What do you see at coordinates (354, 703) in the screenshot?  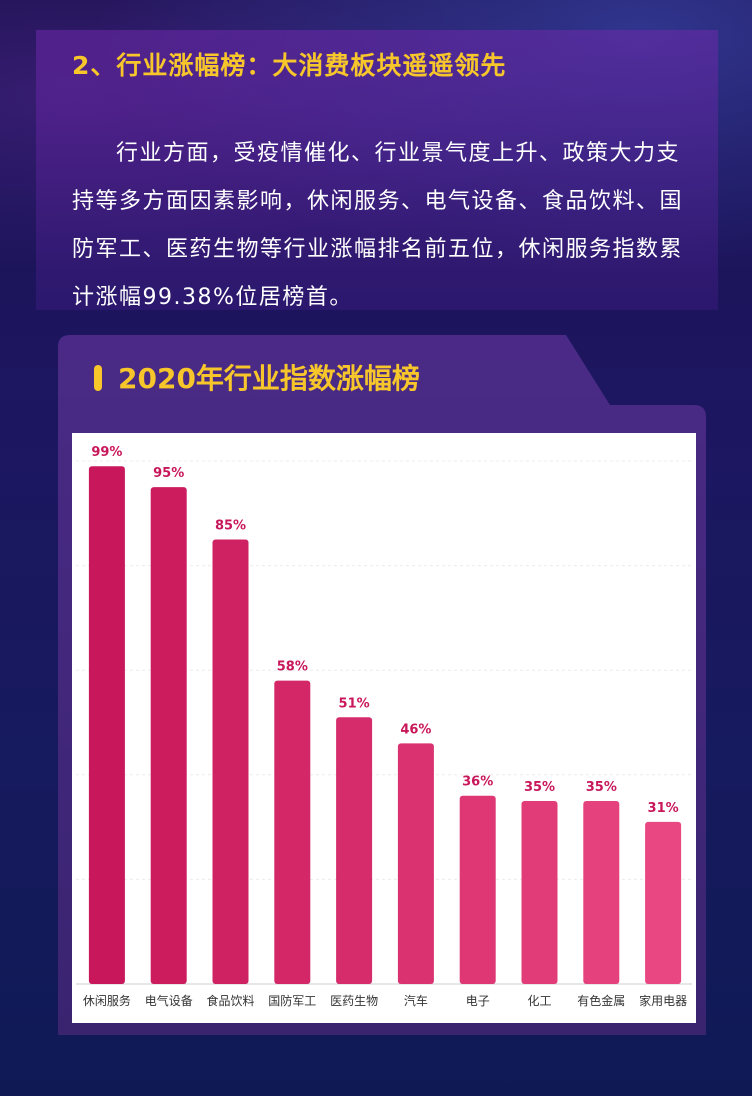 I see `data-label: 51%` at bounding box center [354, 703].